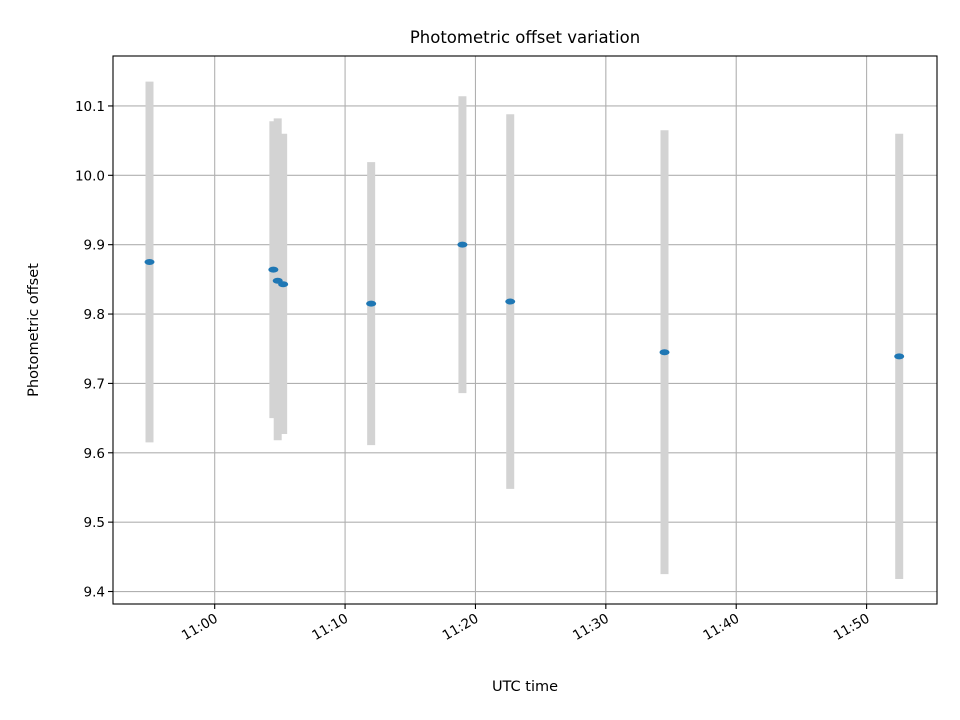  Describe the element at coordinates (94, 350) in the screenshot. I see `y-axis: 9.4 9.5 9.6 9.7 9.8 9.9 10.0 10.1` at that location.